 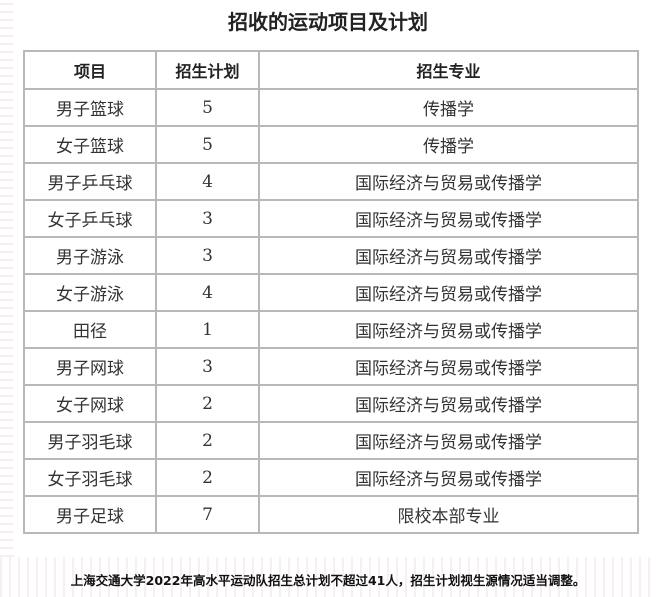 I want to click on table-row: 男子游泳 3 国际经济与贸易或传播学, so click(x=331, y=255).